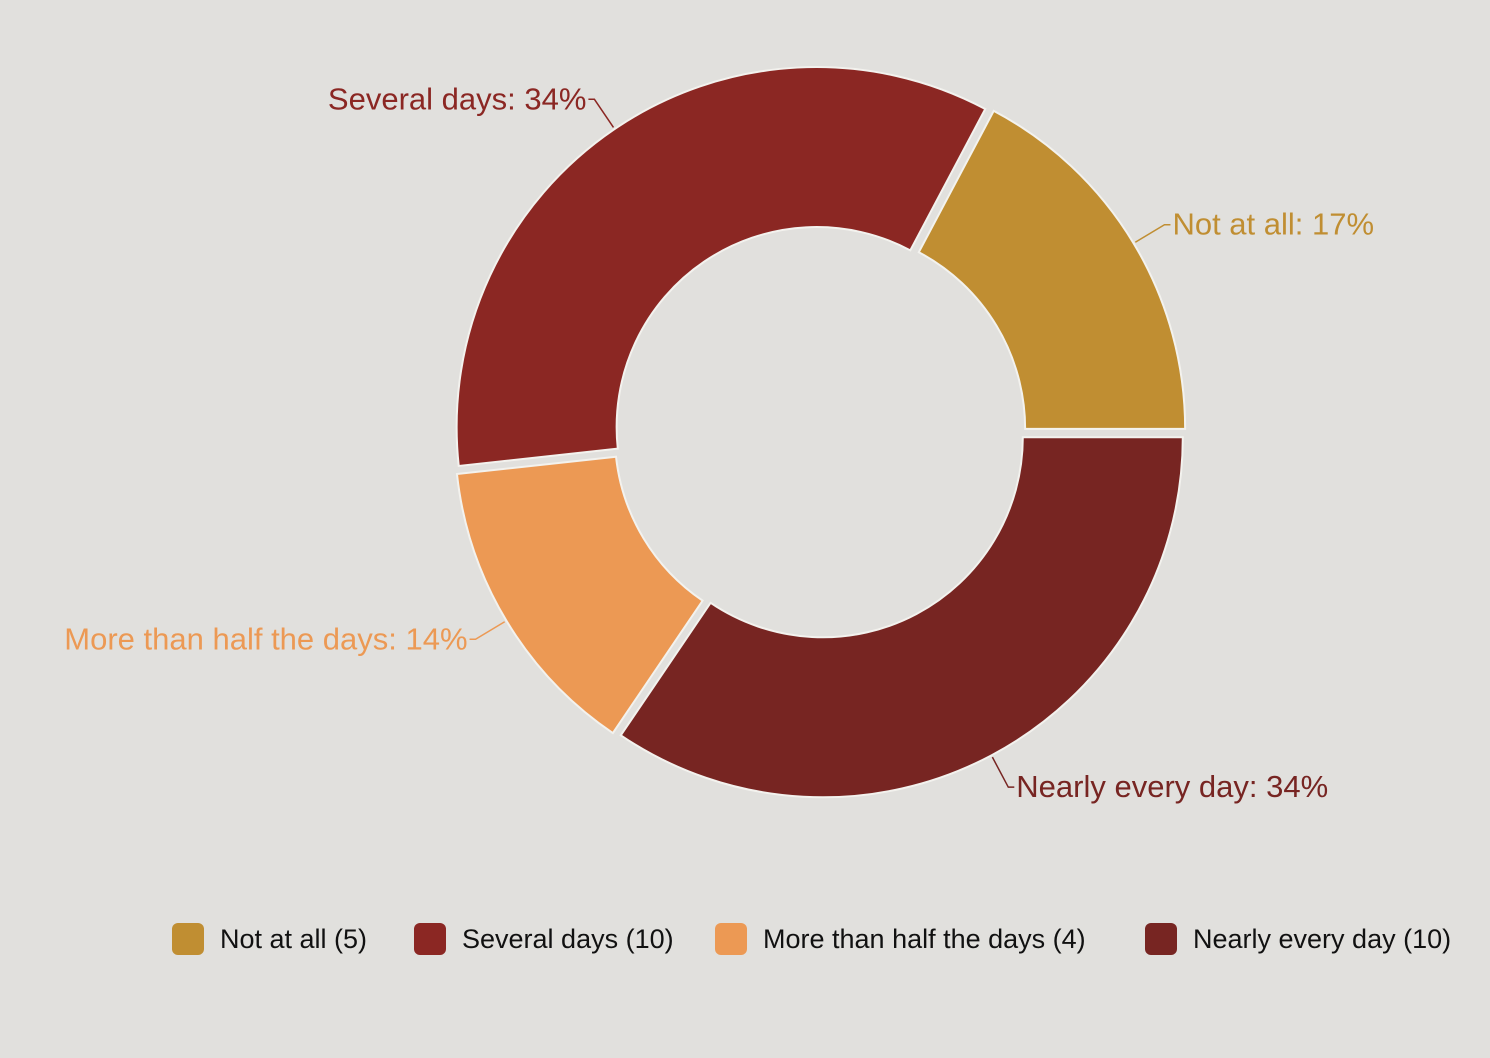 The image size is (1490, 1058). I want to click on legend-label-several-days: Several days (10), so click(568, 938).